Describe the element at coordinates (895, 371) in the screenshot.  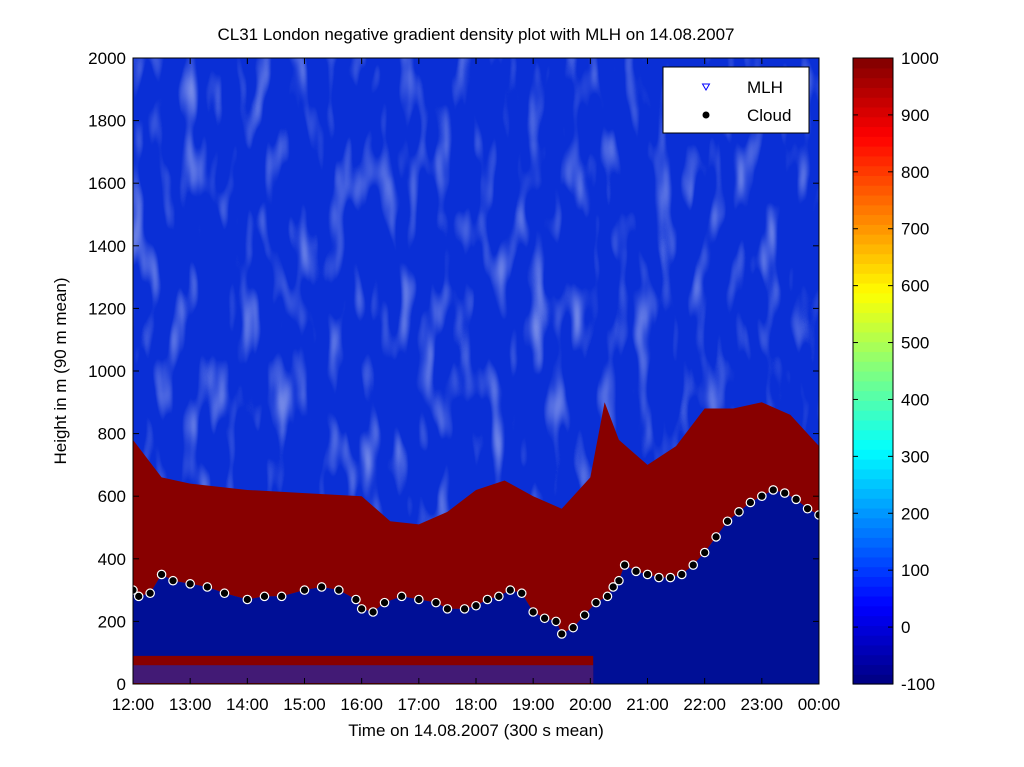
I see `colorbar: -100 0 100 200 300 400 500 600 700 800 900 1000` at that location.